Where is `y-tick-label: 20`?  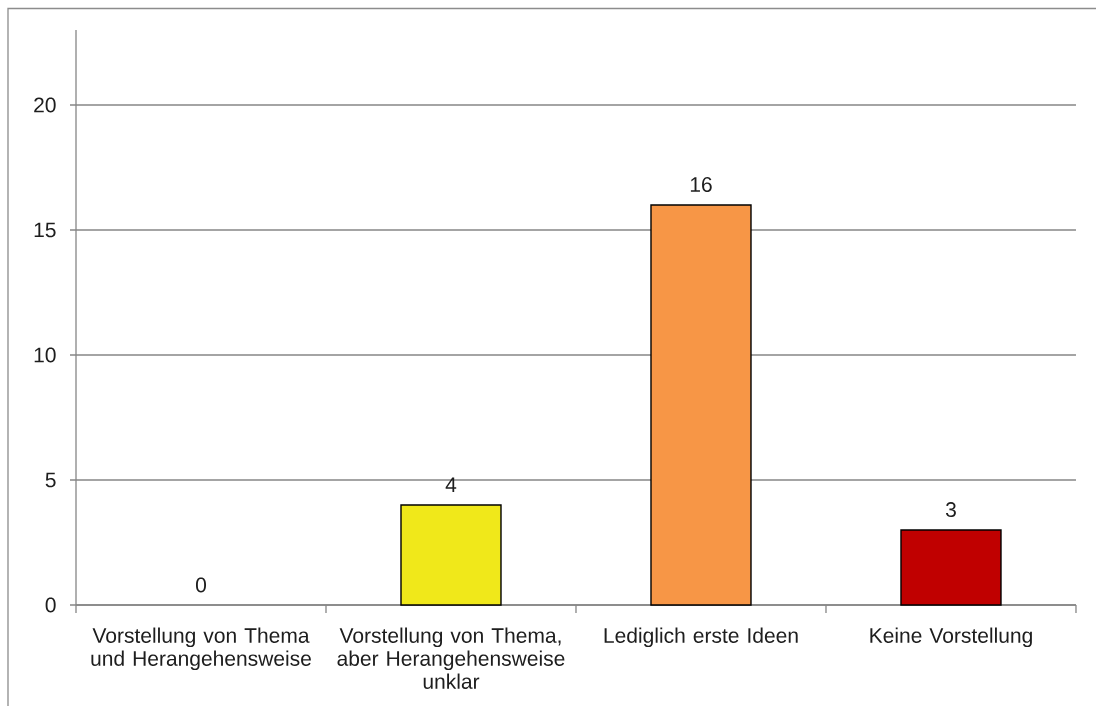
y-tick-label: 20 is located at coordinates (45, 105).